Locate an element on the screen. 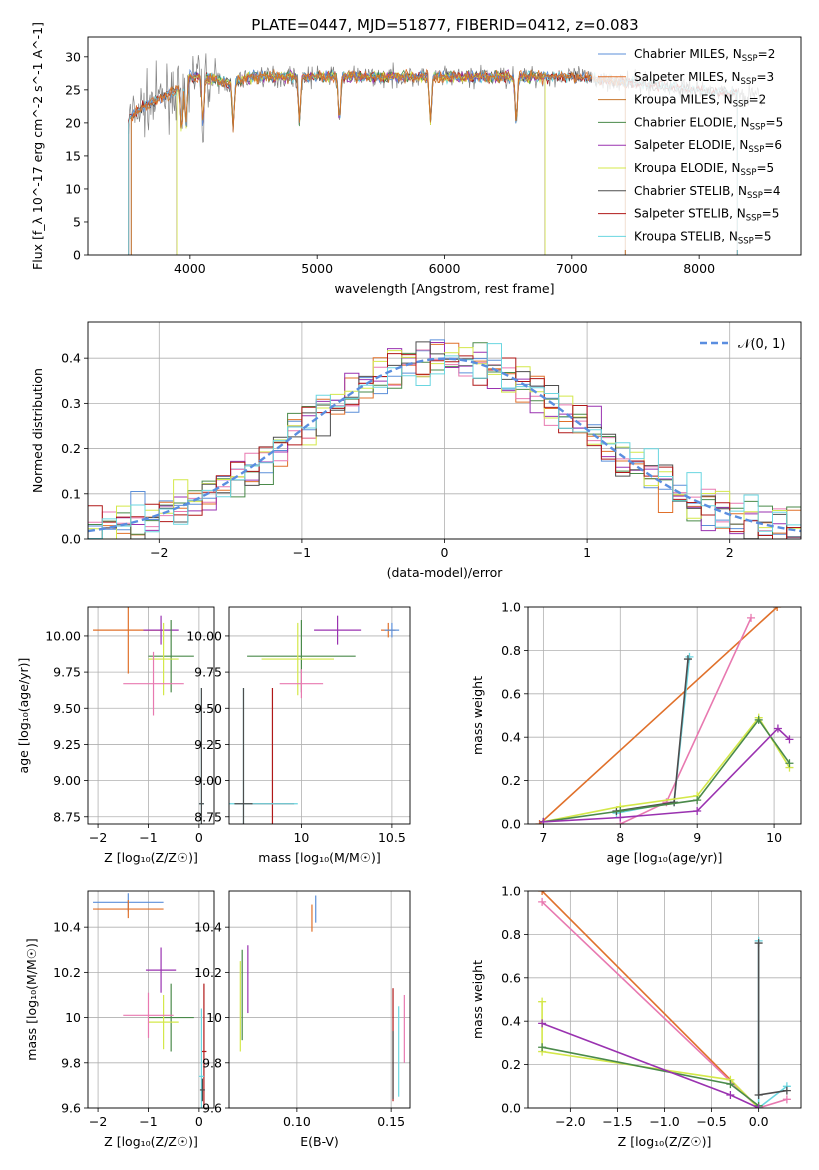  panel-6: 0.10 0.15 9.6 9.8 10 10.2 10.4 E(B-V) is located at coordinates (302, 1019).